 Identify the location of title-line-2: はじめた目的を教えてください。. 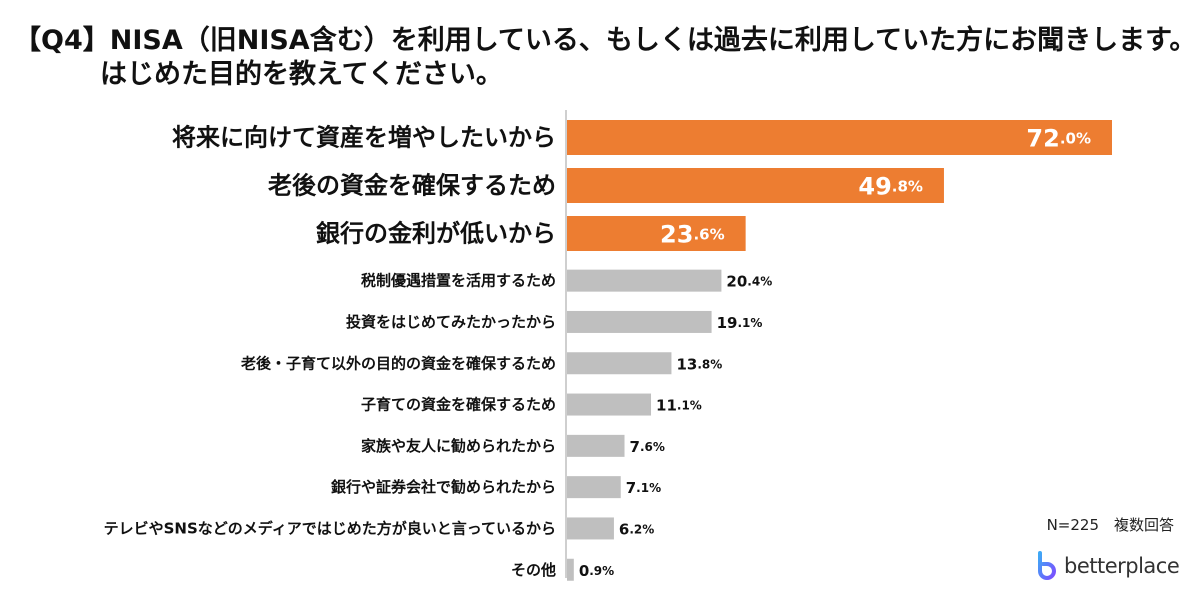
(301, 74).